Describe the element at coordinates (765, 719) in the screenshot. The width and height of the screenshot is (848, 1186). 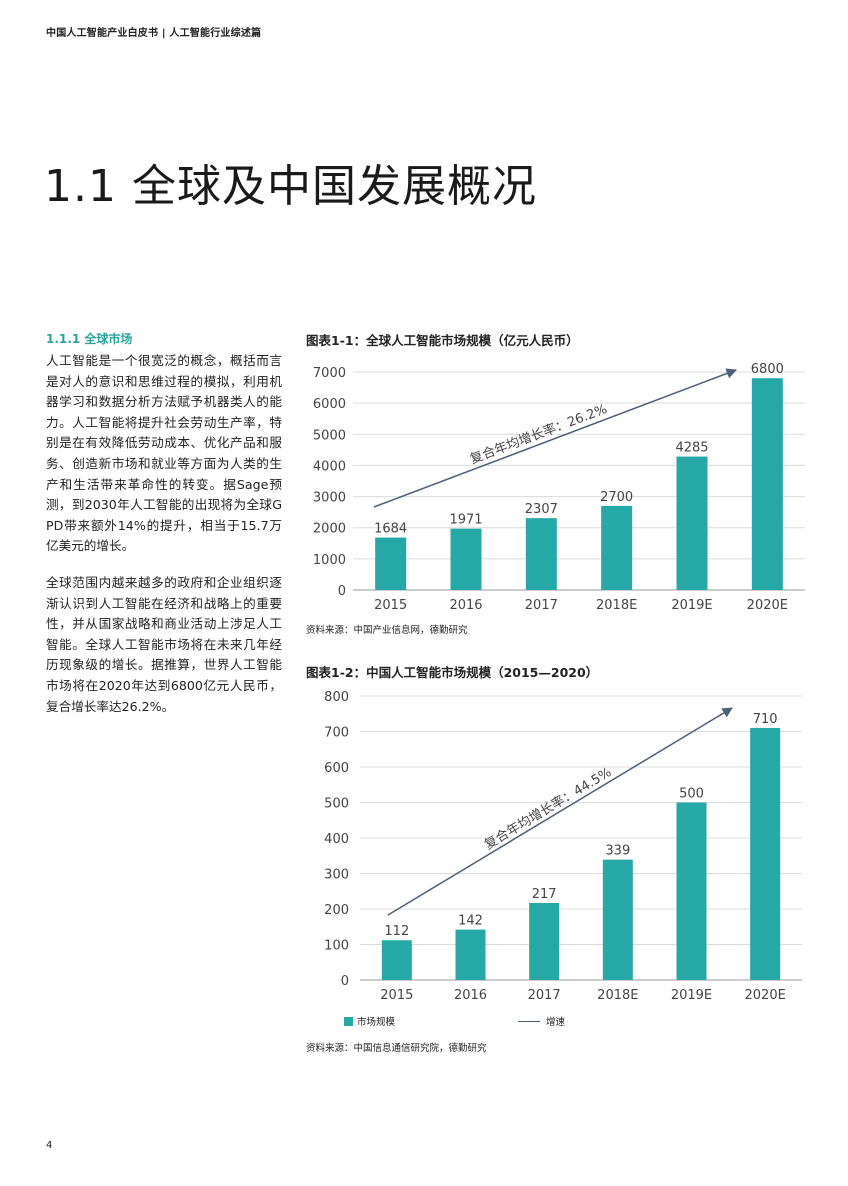
I see `data-label: 710` at that location.